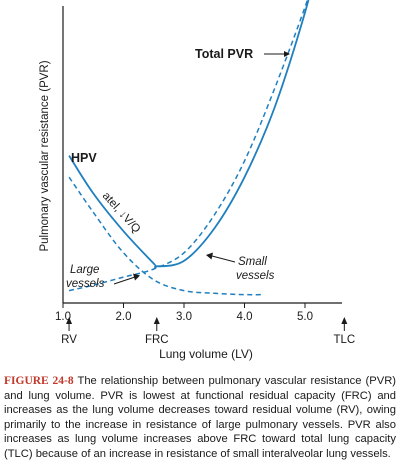 This screenshot has width=400, height=475. Describe the element at coordinates (84, 270) in the screenshot. I see `large-vessels-label-1: Large` at that location.